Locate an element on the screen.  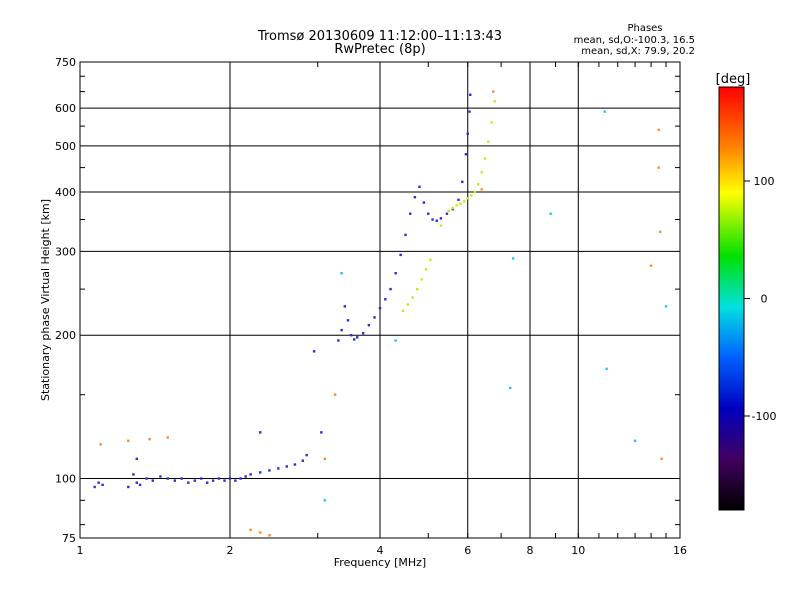
y-tick-label: 400 is located at coordinates (65, 192).